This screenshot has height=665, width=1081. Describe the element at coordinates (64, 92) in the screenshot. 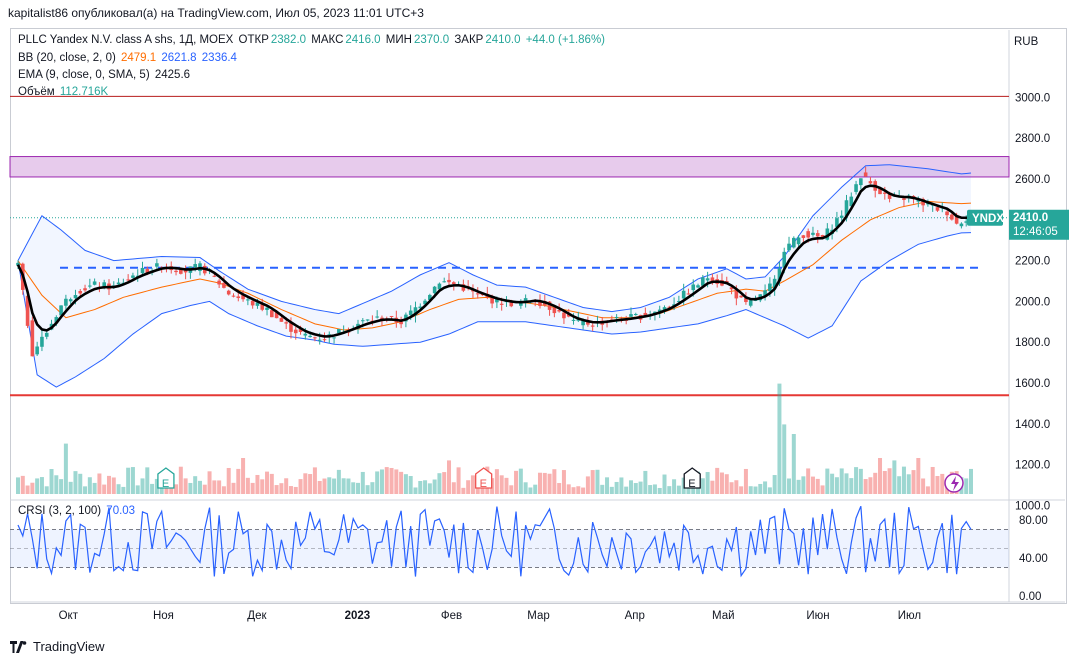

I see `legend-vol-row: Объём 112.716K` at that location.